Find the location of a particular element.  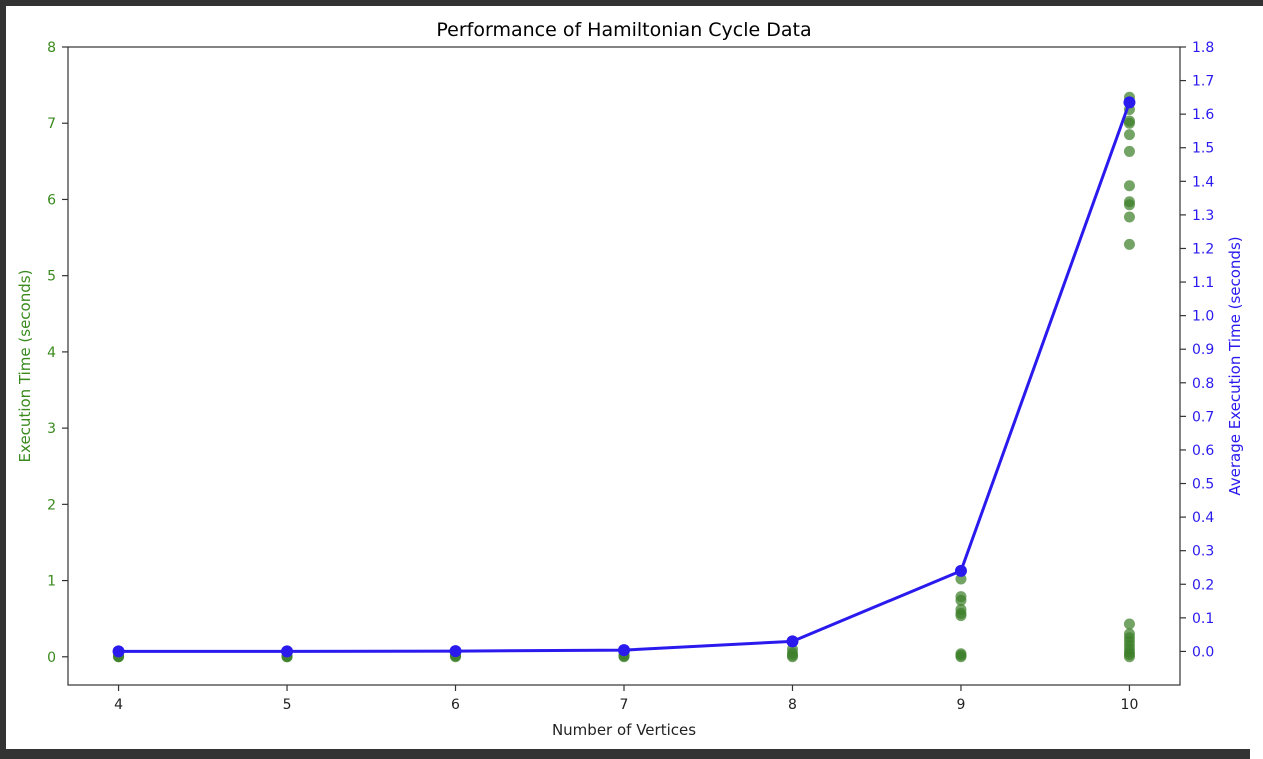

y-right-tick-label: 0.2 is located at coordinates (1203, 585).